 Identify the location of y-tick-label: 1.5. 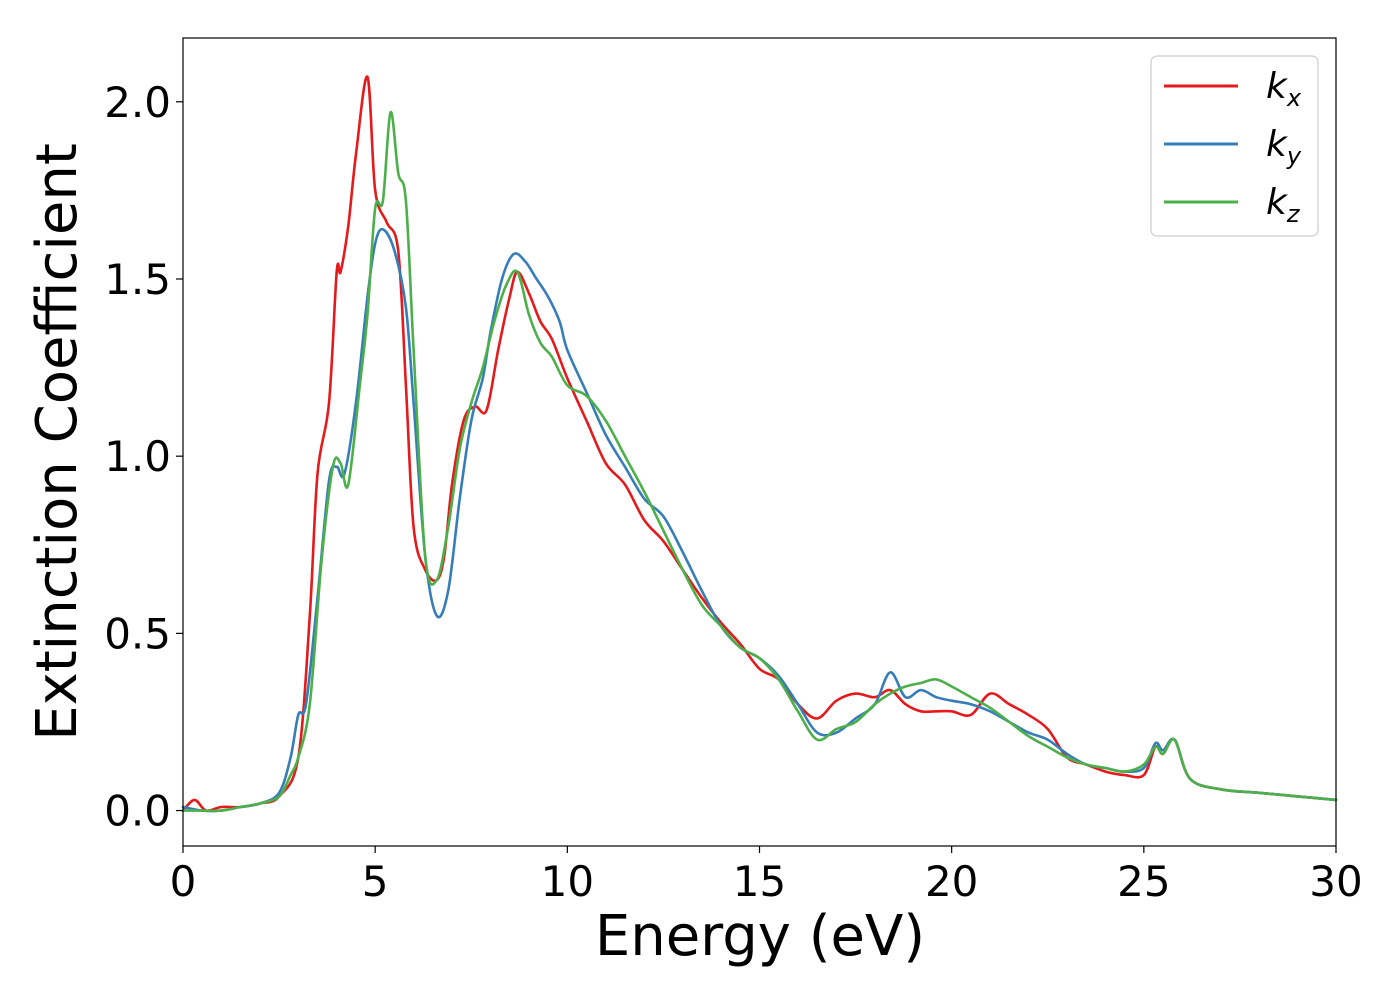
(137, 279).